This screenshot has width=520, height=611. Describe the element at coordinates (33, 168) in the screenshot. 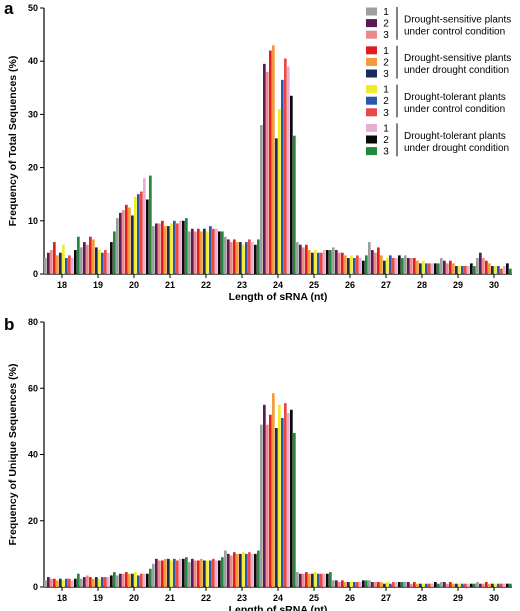

I see `y-tick-label: 20` at that location.